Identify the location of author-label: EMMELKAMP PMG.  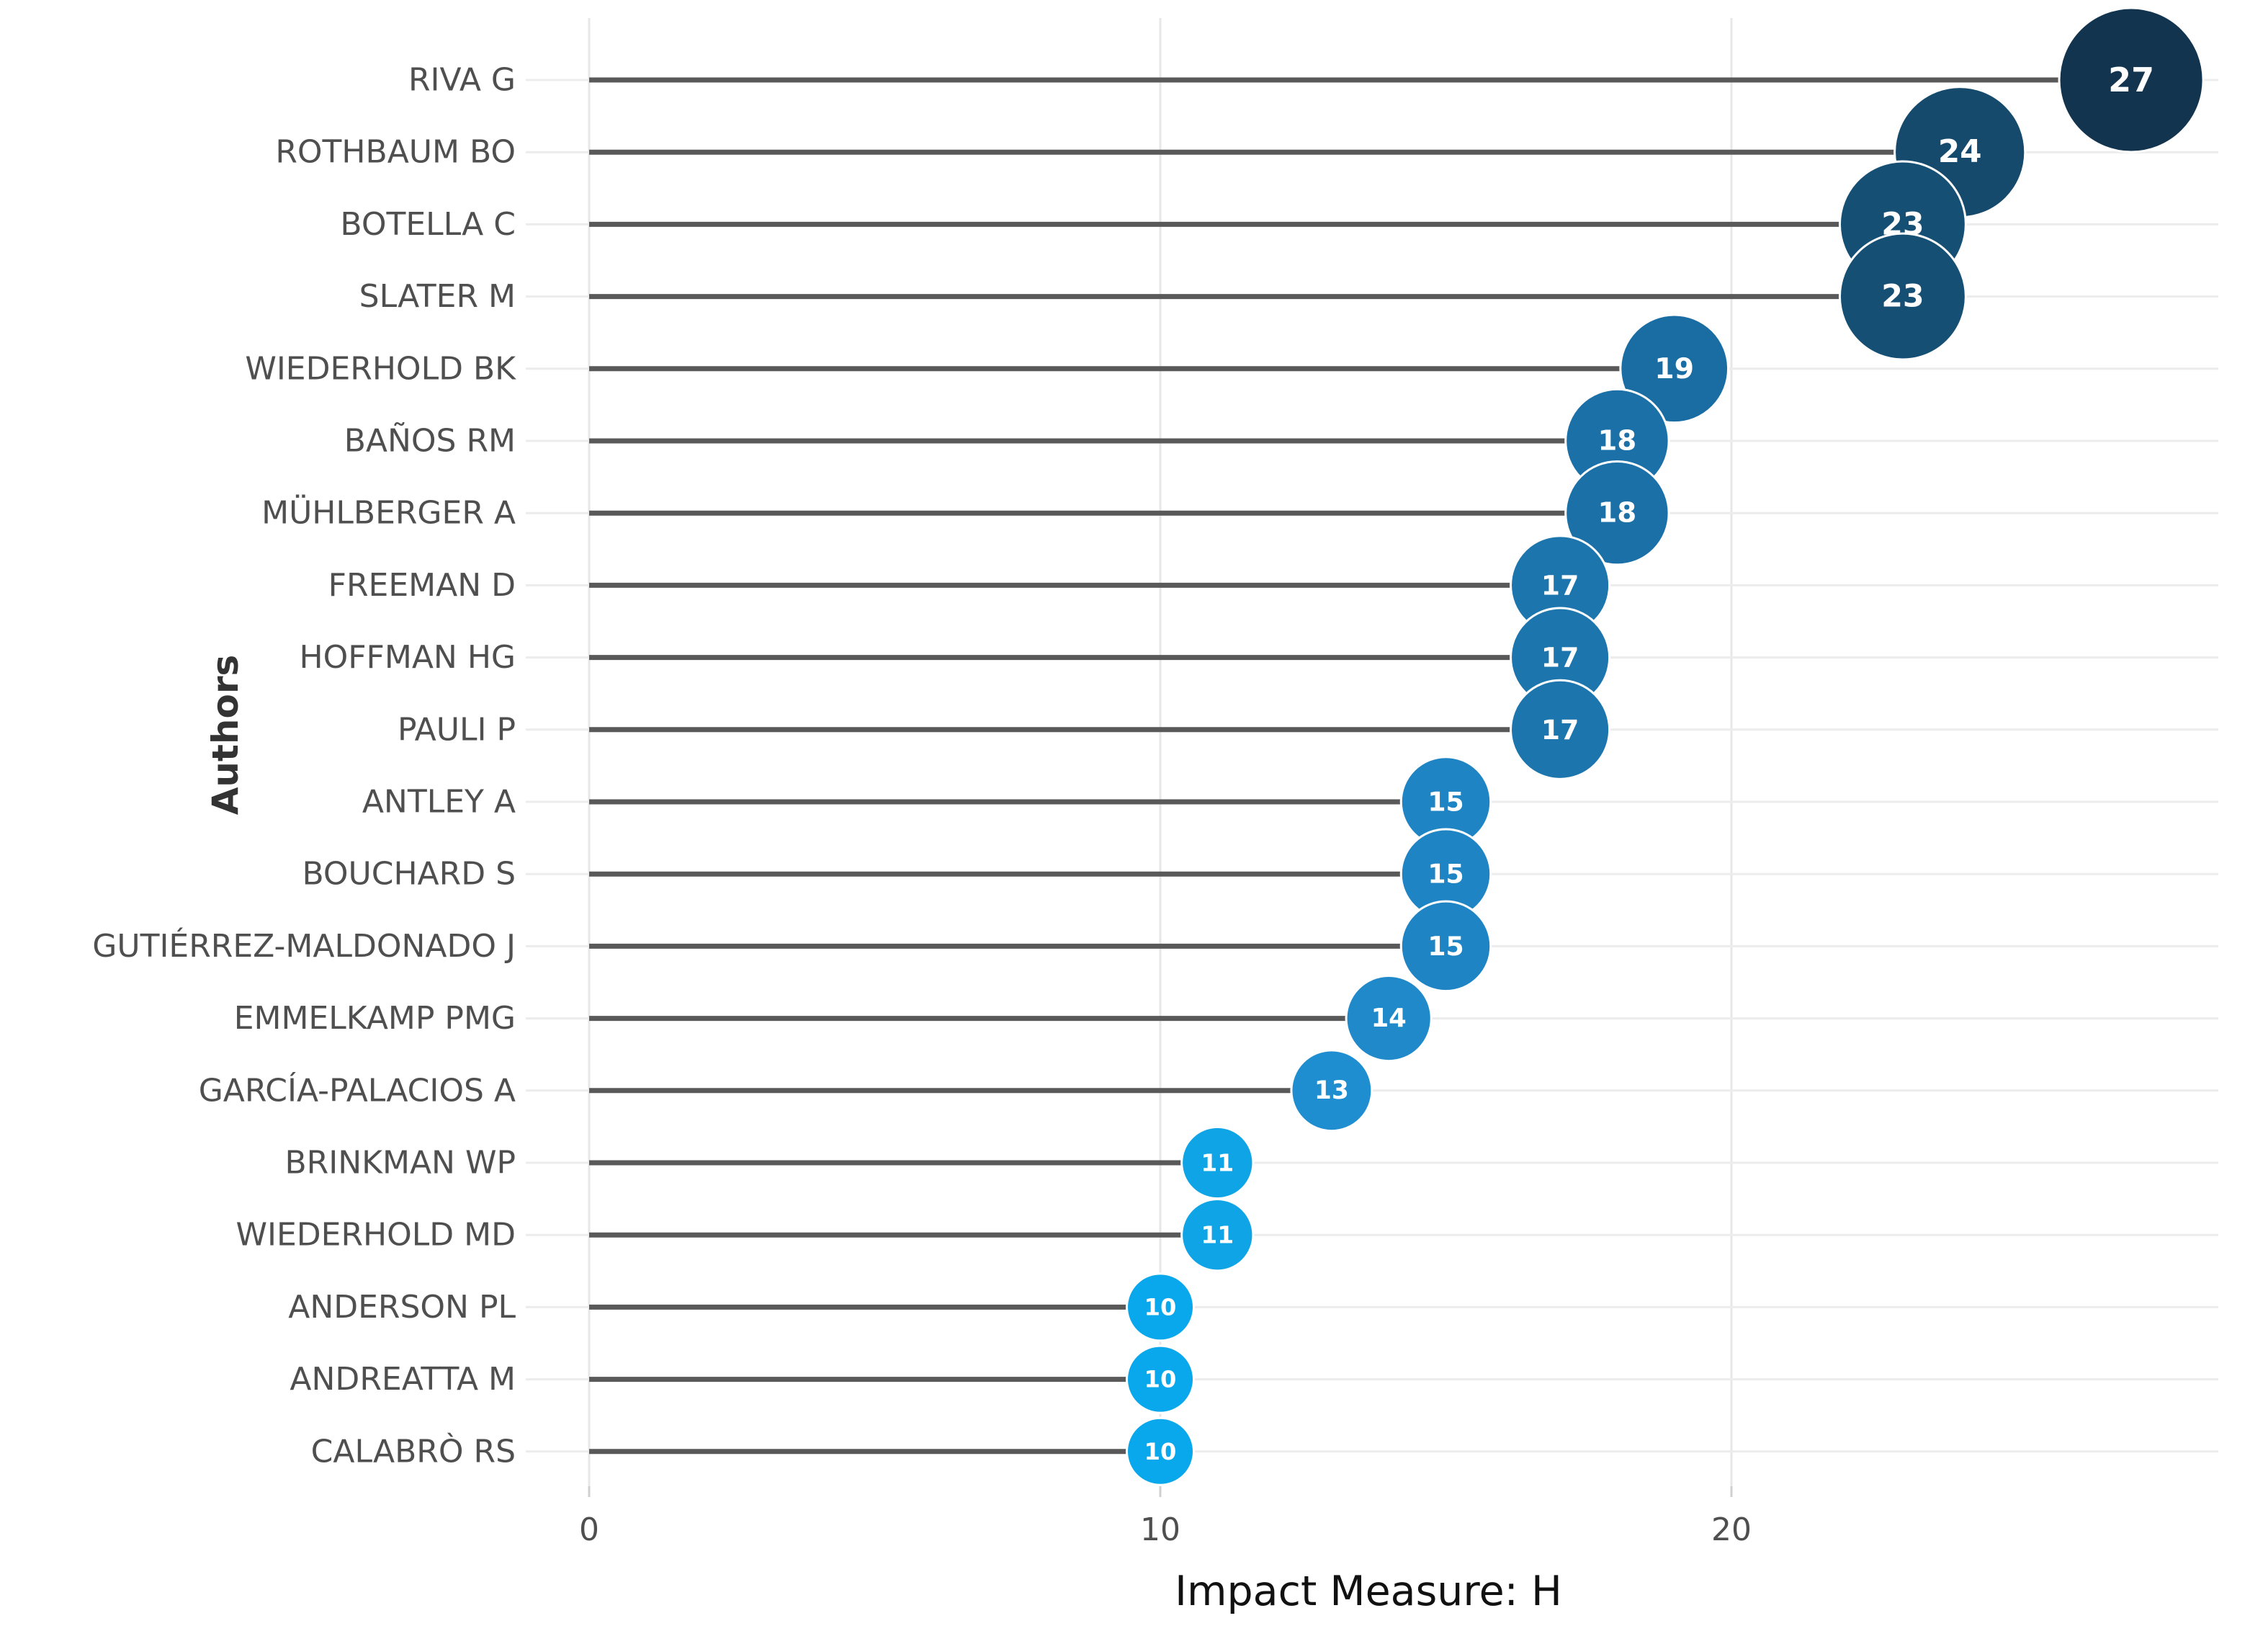
(375, 1018).